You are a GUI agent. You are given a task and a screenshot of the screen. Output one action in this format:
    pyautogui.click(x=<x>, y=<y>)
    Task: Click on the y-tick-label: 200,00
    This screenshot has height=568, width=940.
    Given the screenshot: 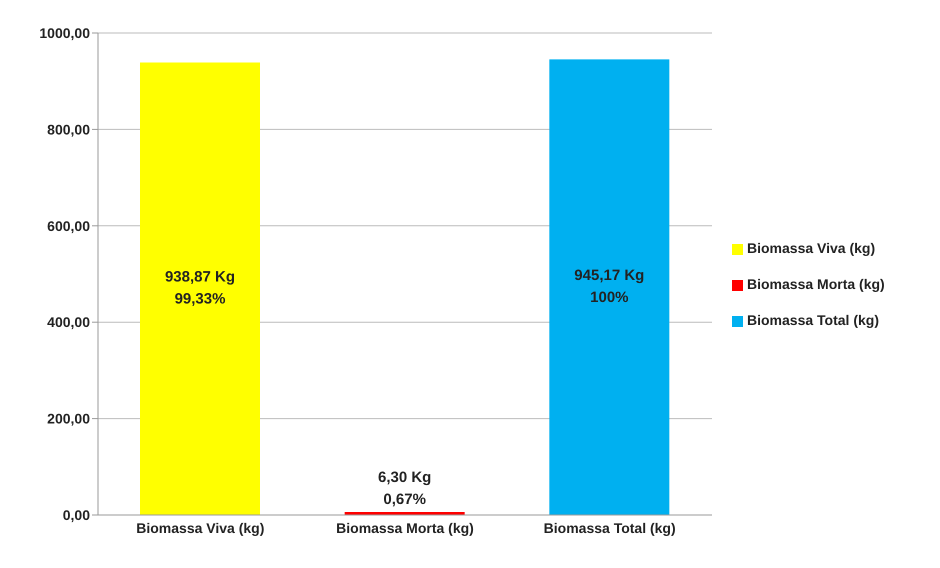 What is the action you would take?
    pyautogui.click(x=68, y=418)
    